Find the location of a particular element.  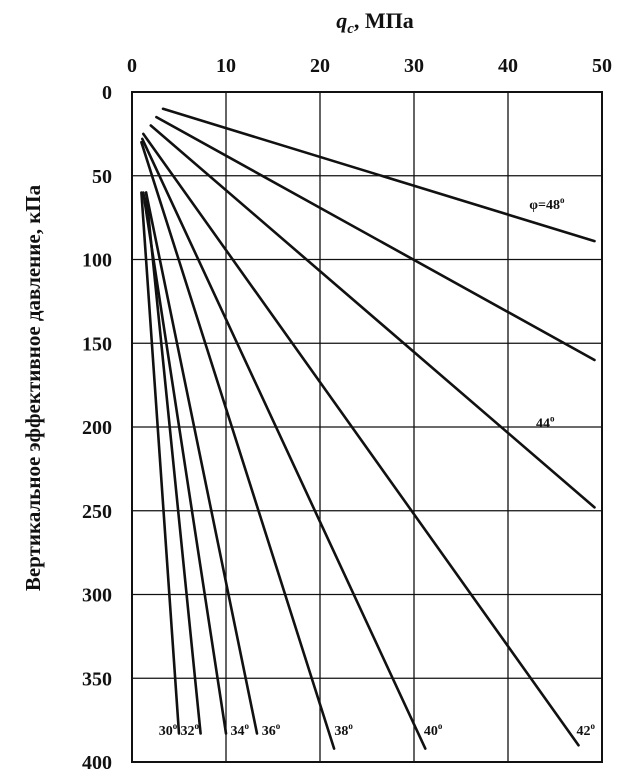

series-label-text: 34 is located at coordinates (238, 731).